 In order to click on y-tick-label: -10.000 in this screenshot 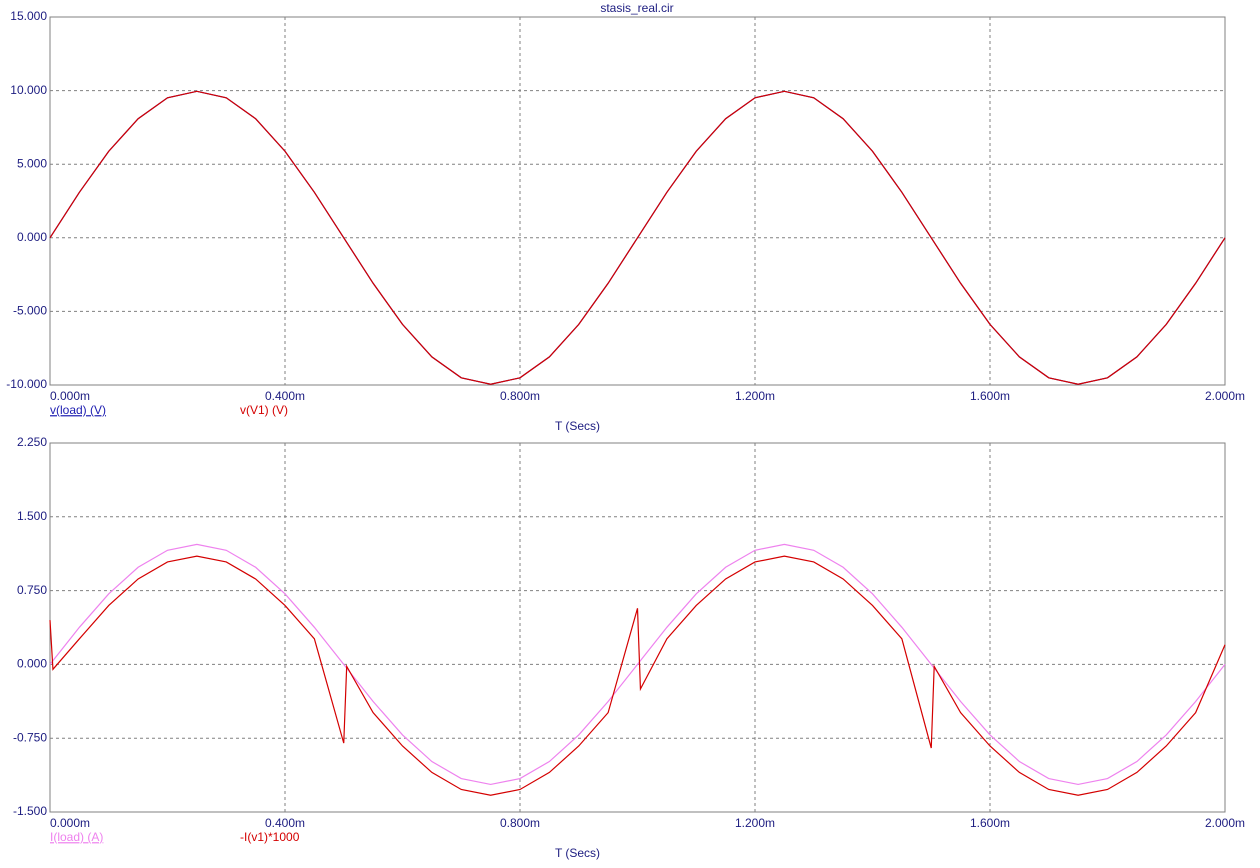, I will do `click(26, 384)`.